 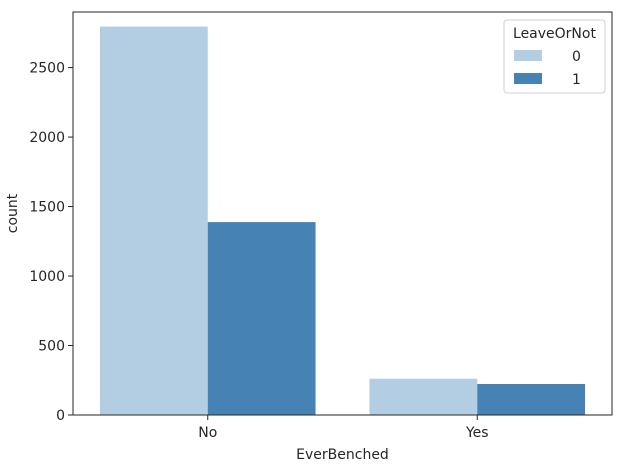 What do you see at coordinates (554, 56) in the screenshot?
I see `legend: LeaveOrNot 0 1` at bounding box center [554, 56].